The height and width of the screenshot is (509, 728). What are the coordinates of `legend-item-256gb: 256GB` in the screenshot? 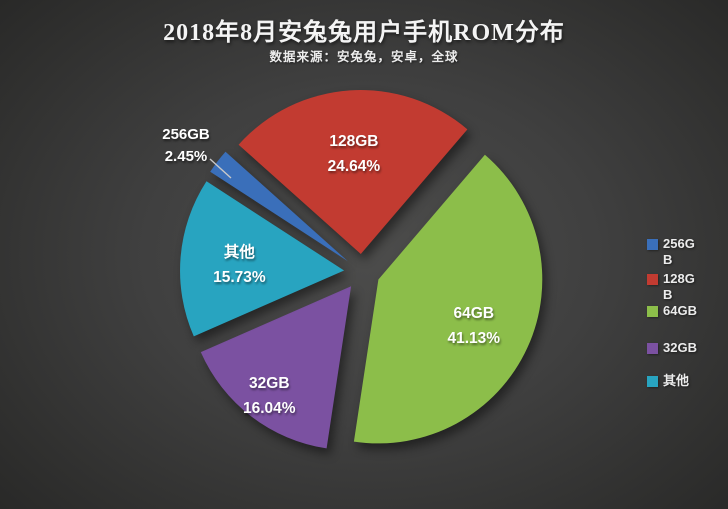 It's located at (686, 252).